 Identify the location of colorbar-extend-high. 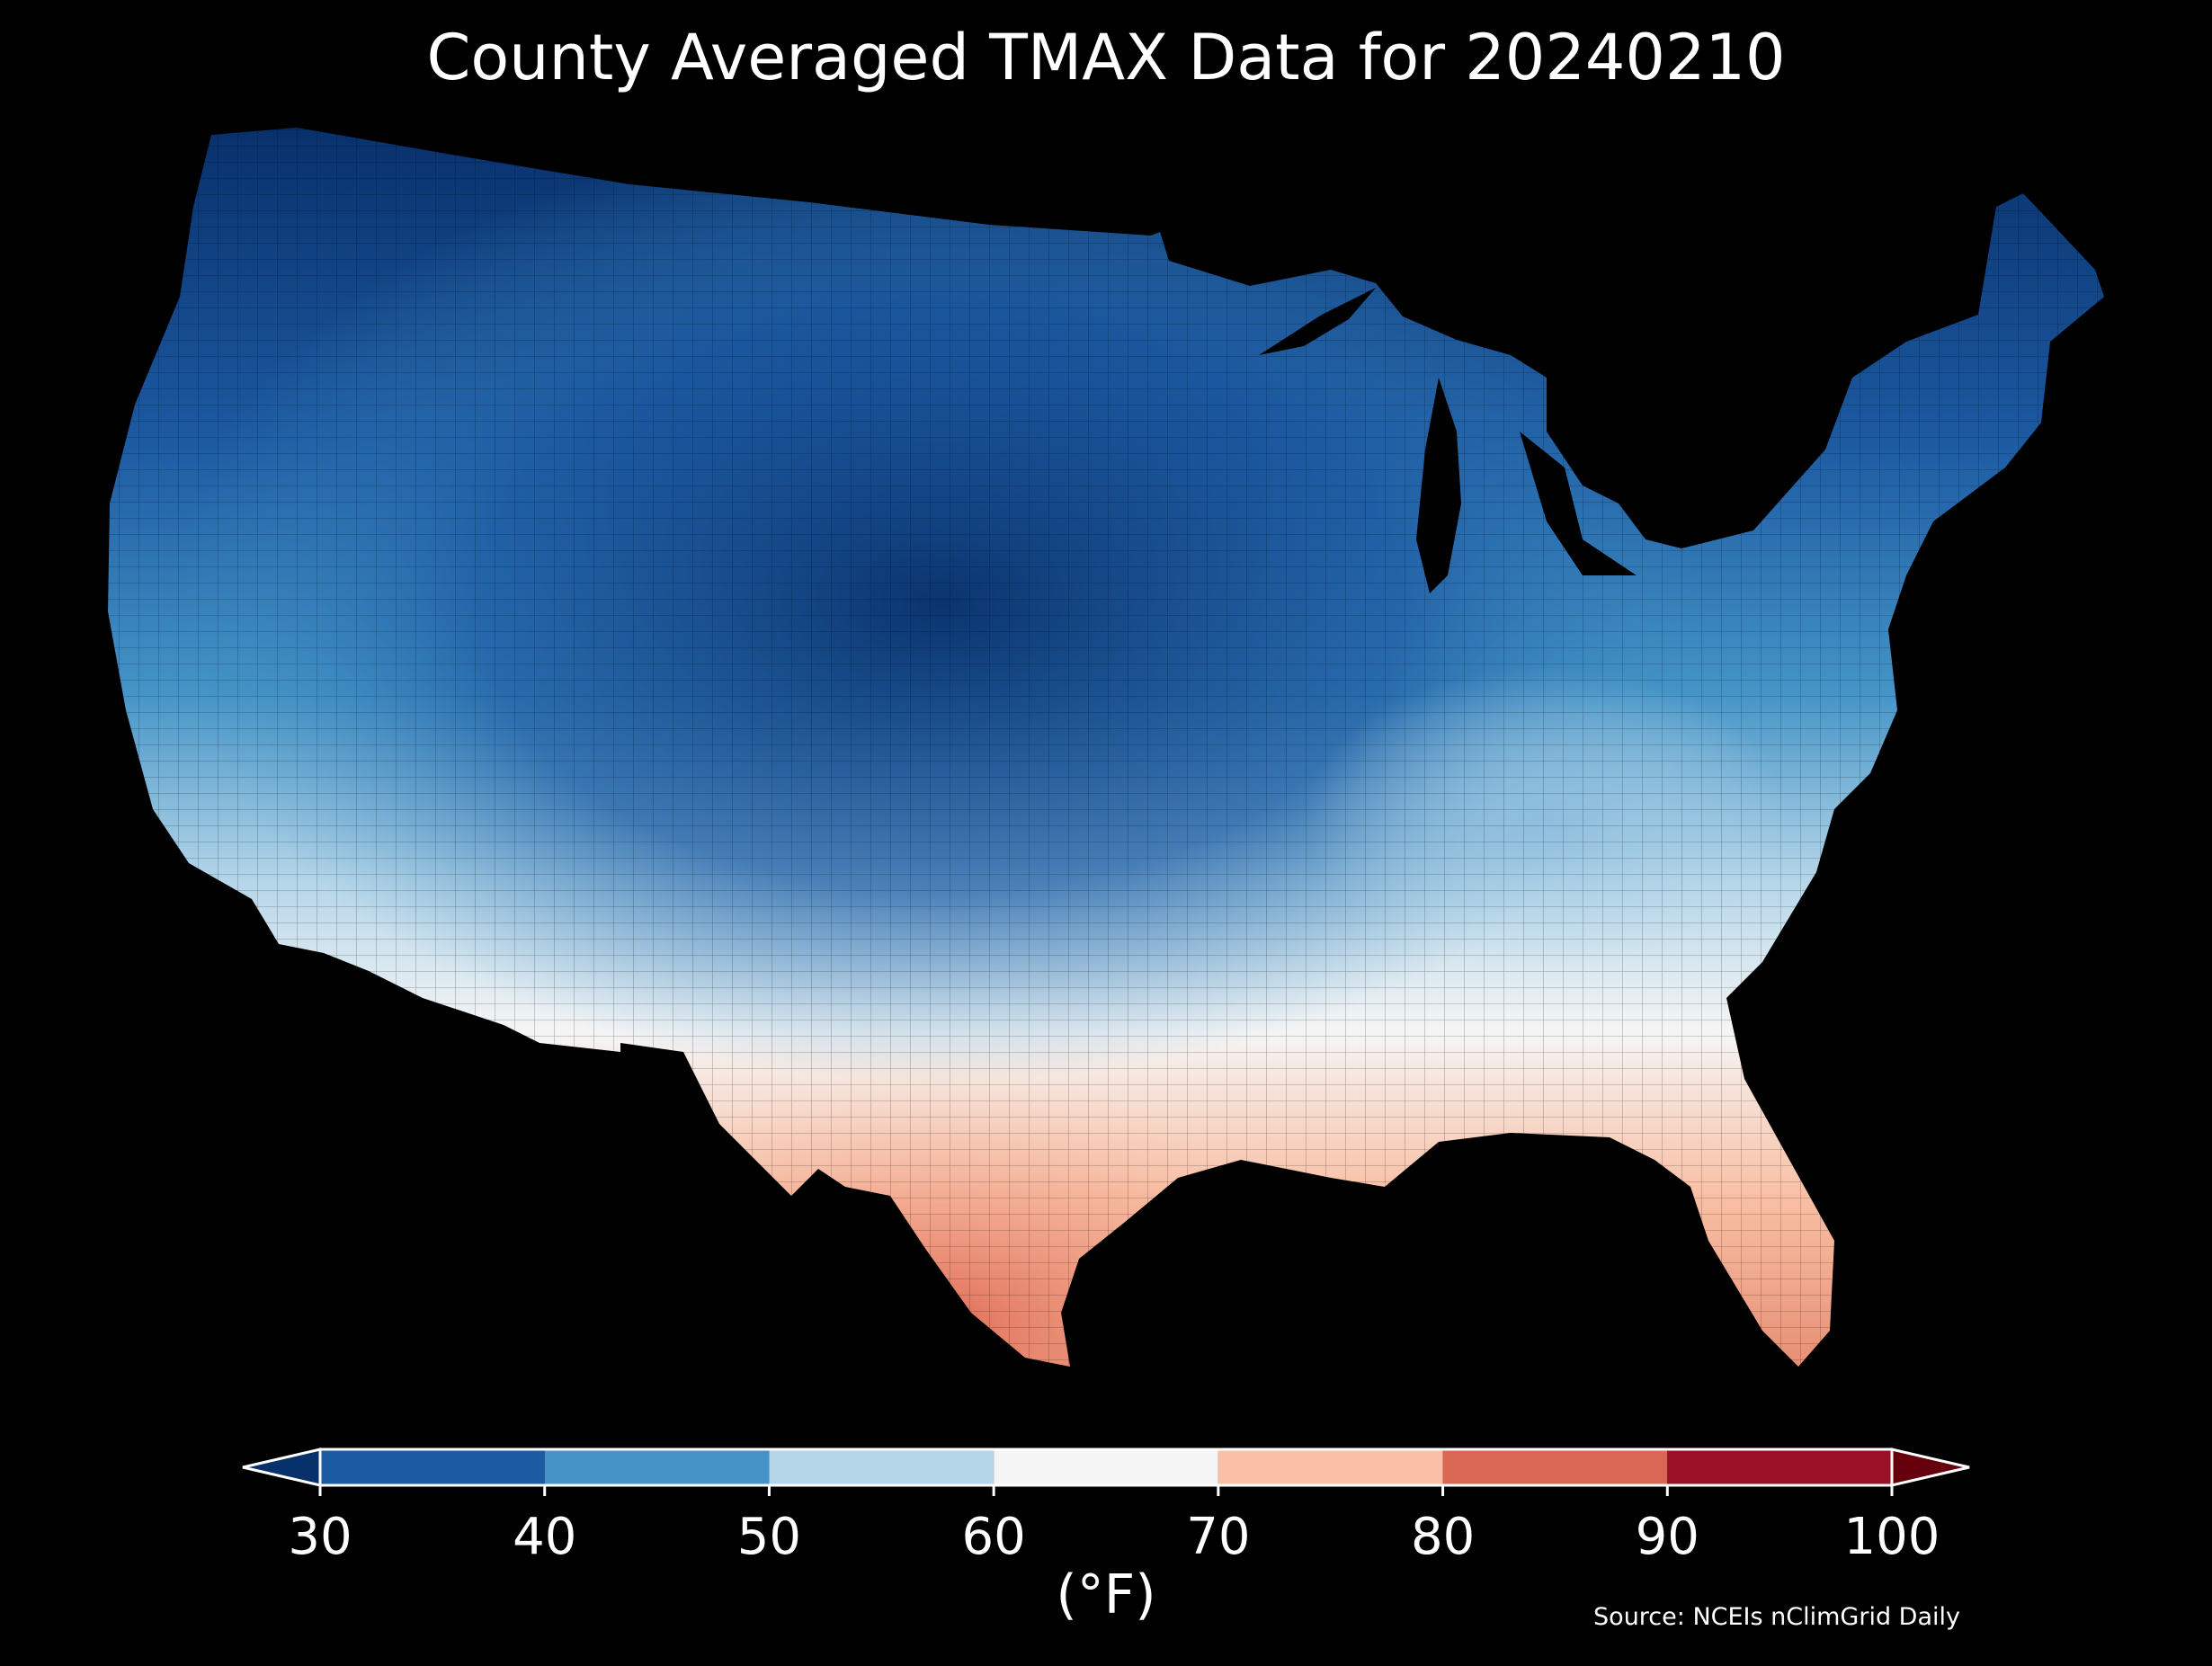
(1930, 1468).